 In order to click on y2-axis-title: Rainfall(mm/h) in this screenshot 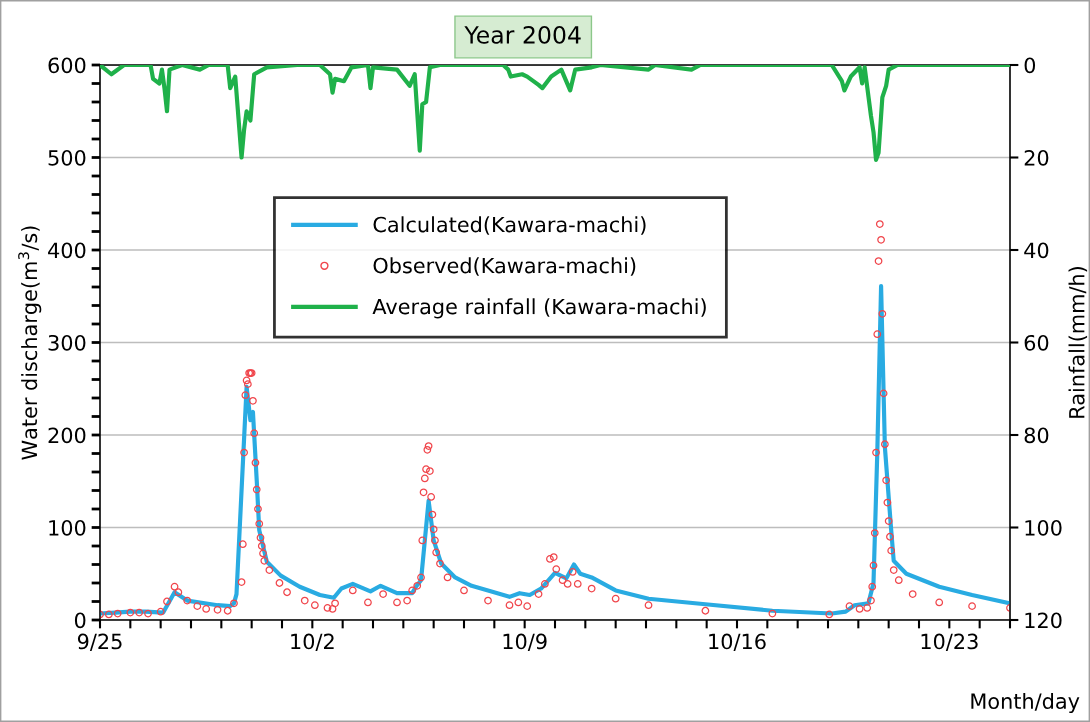, I will do `click(1078, 342)`.